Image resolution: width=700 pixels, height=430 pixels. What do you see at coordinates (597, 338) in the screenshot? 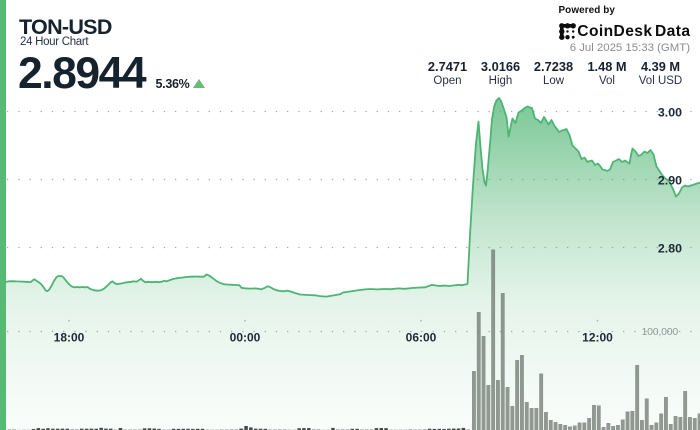
I see `svg-text: 12:00` at bounding box center [597, 338].